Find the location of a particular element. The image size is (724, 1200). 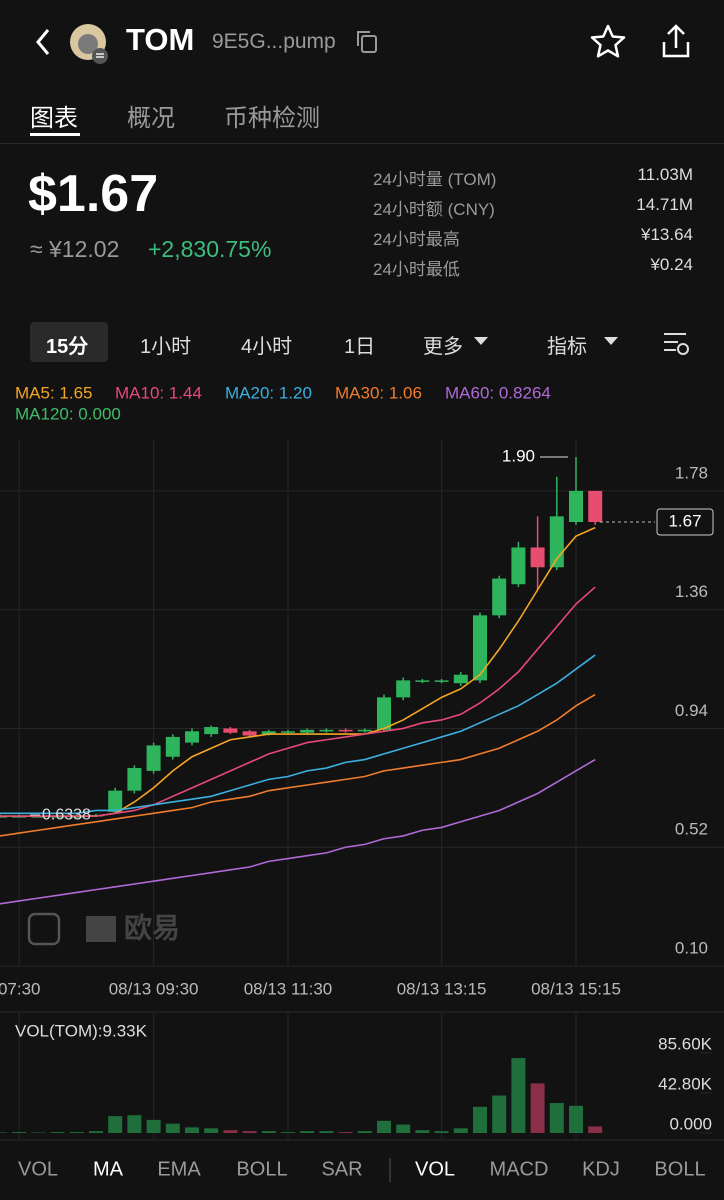

volume-tick-label: 85.60K is located at coordinates (685, 1043).